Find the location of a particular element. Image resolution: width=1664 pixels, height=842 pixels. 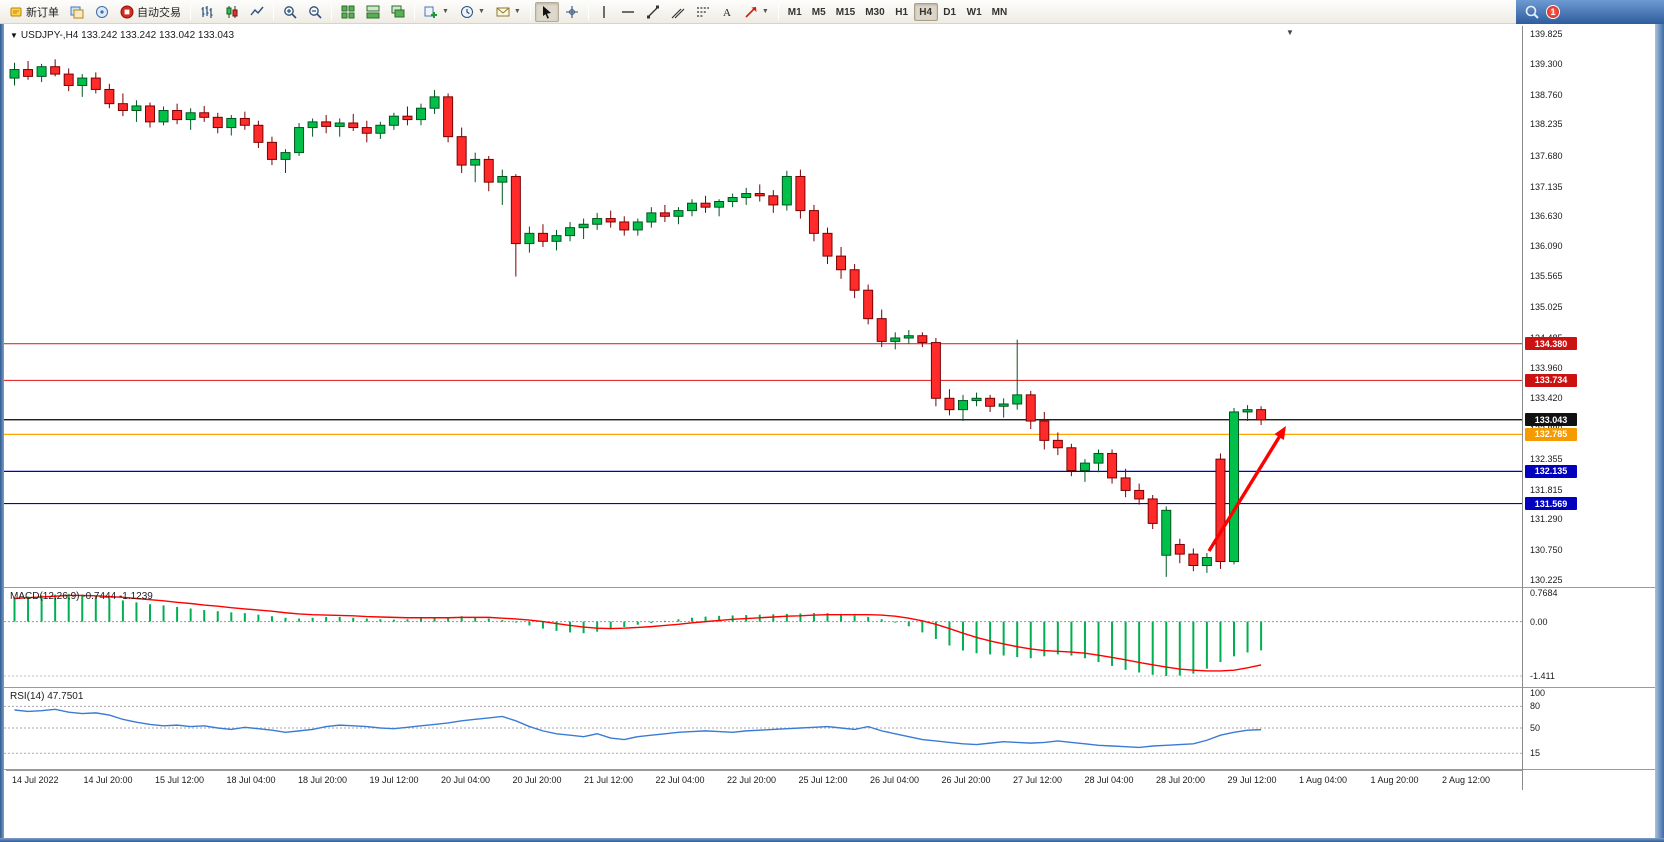

arrange-vertical-button is located at coordinates (373, 12).